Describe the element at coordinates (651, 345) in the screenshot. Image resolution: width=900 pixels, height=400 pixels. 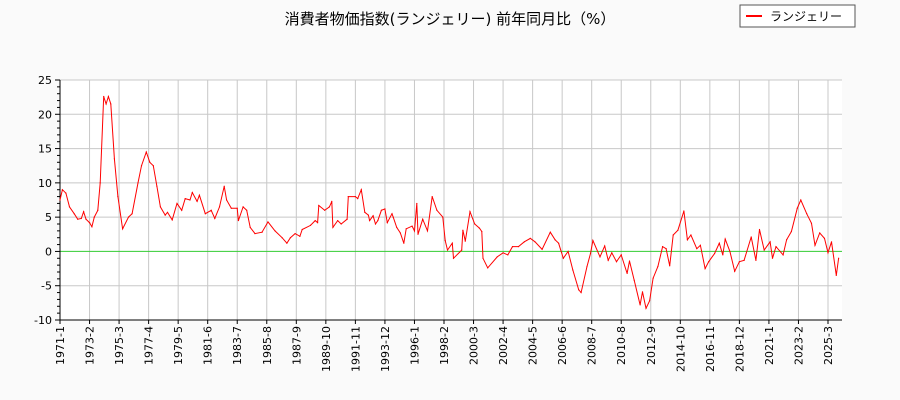
I see `x-tick-label: 2012-9` at that location.